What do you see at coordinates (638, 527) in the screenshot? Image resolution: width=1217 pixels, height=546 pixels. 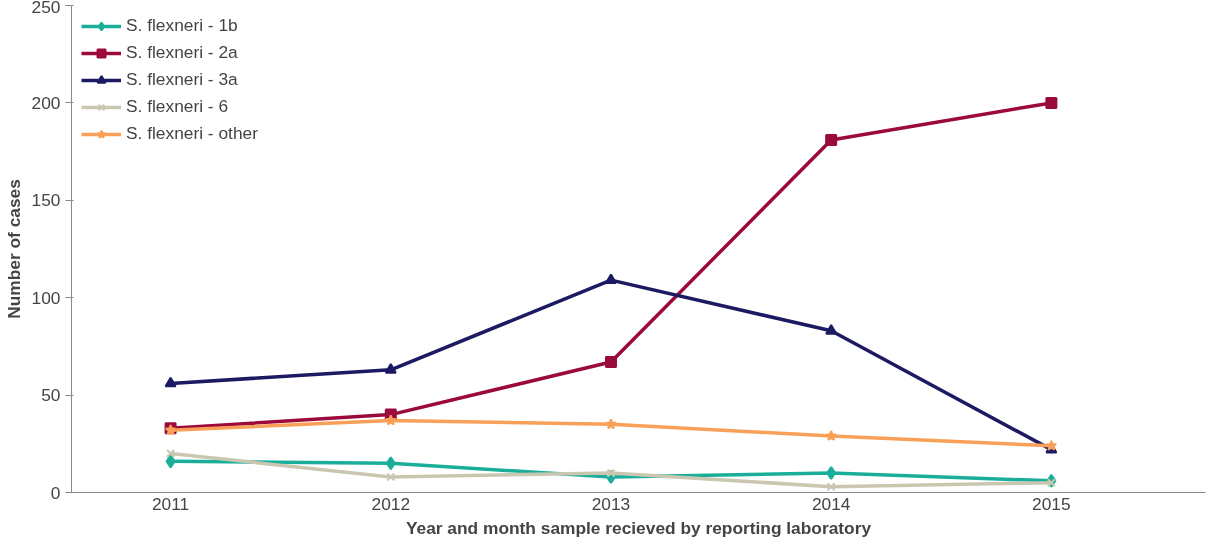 I see `x-axis-title: Year and month sample recieved by reporting laboratory` at bounding box center [638, 527].